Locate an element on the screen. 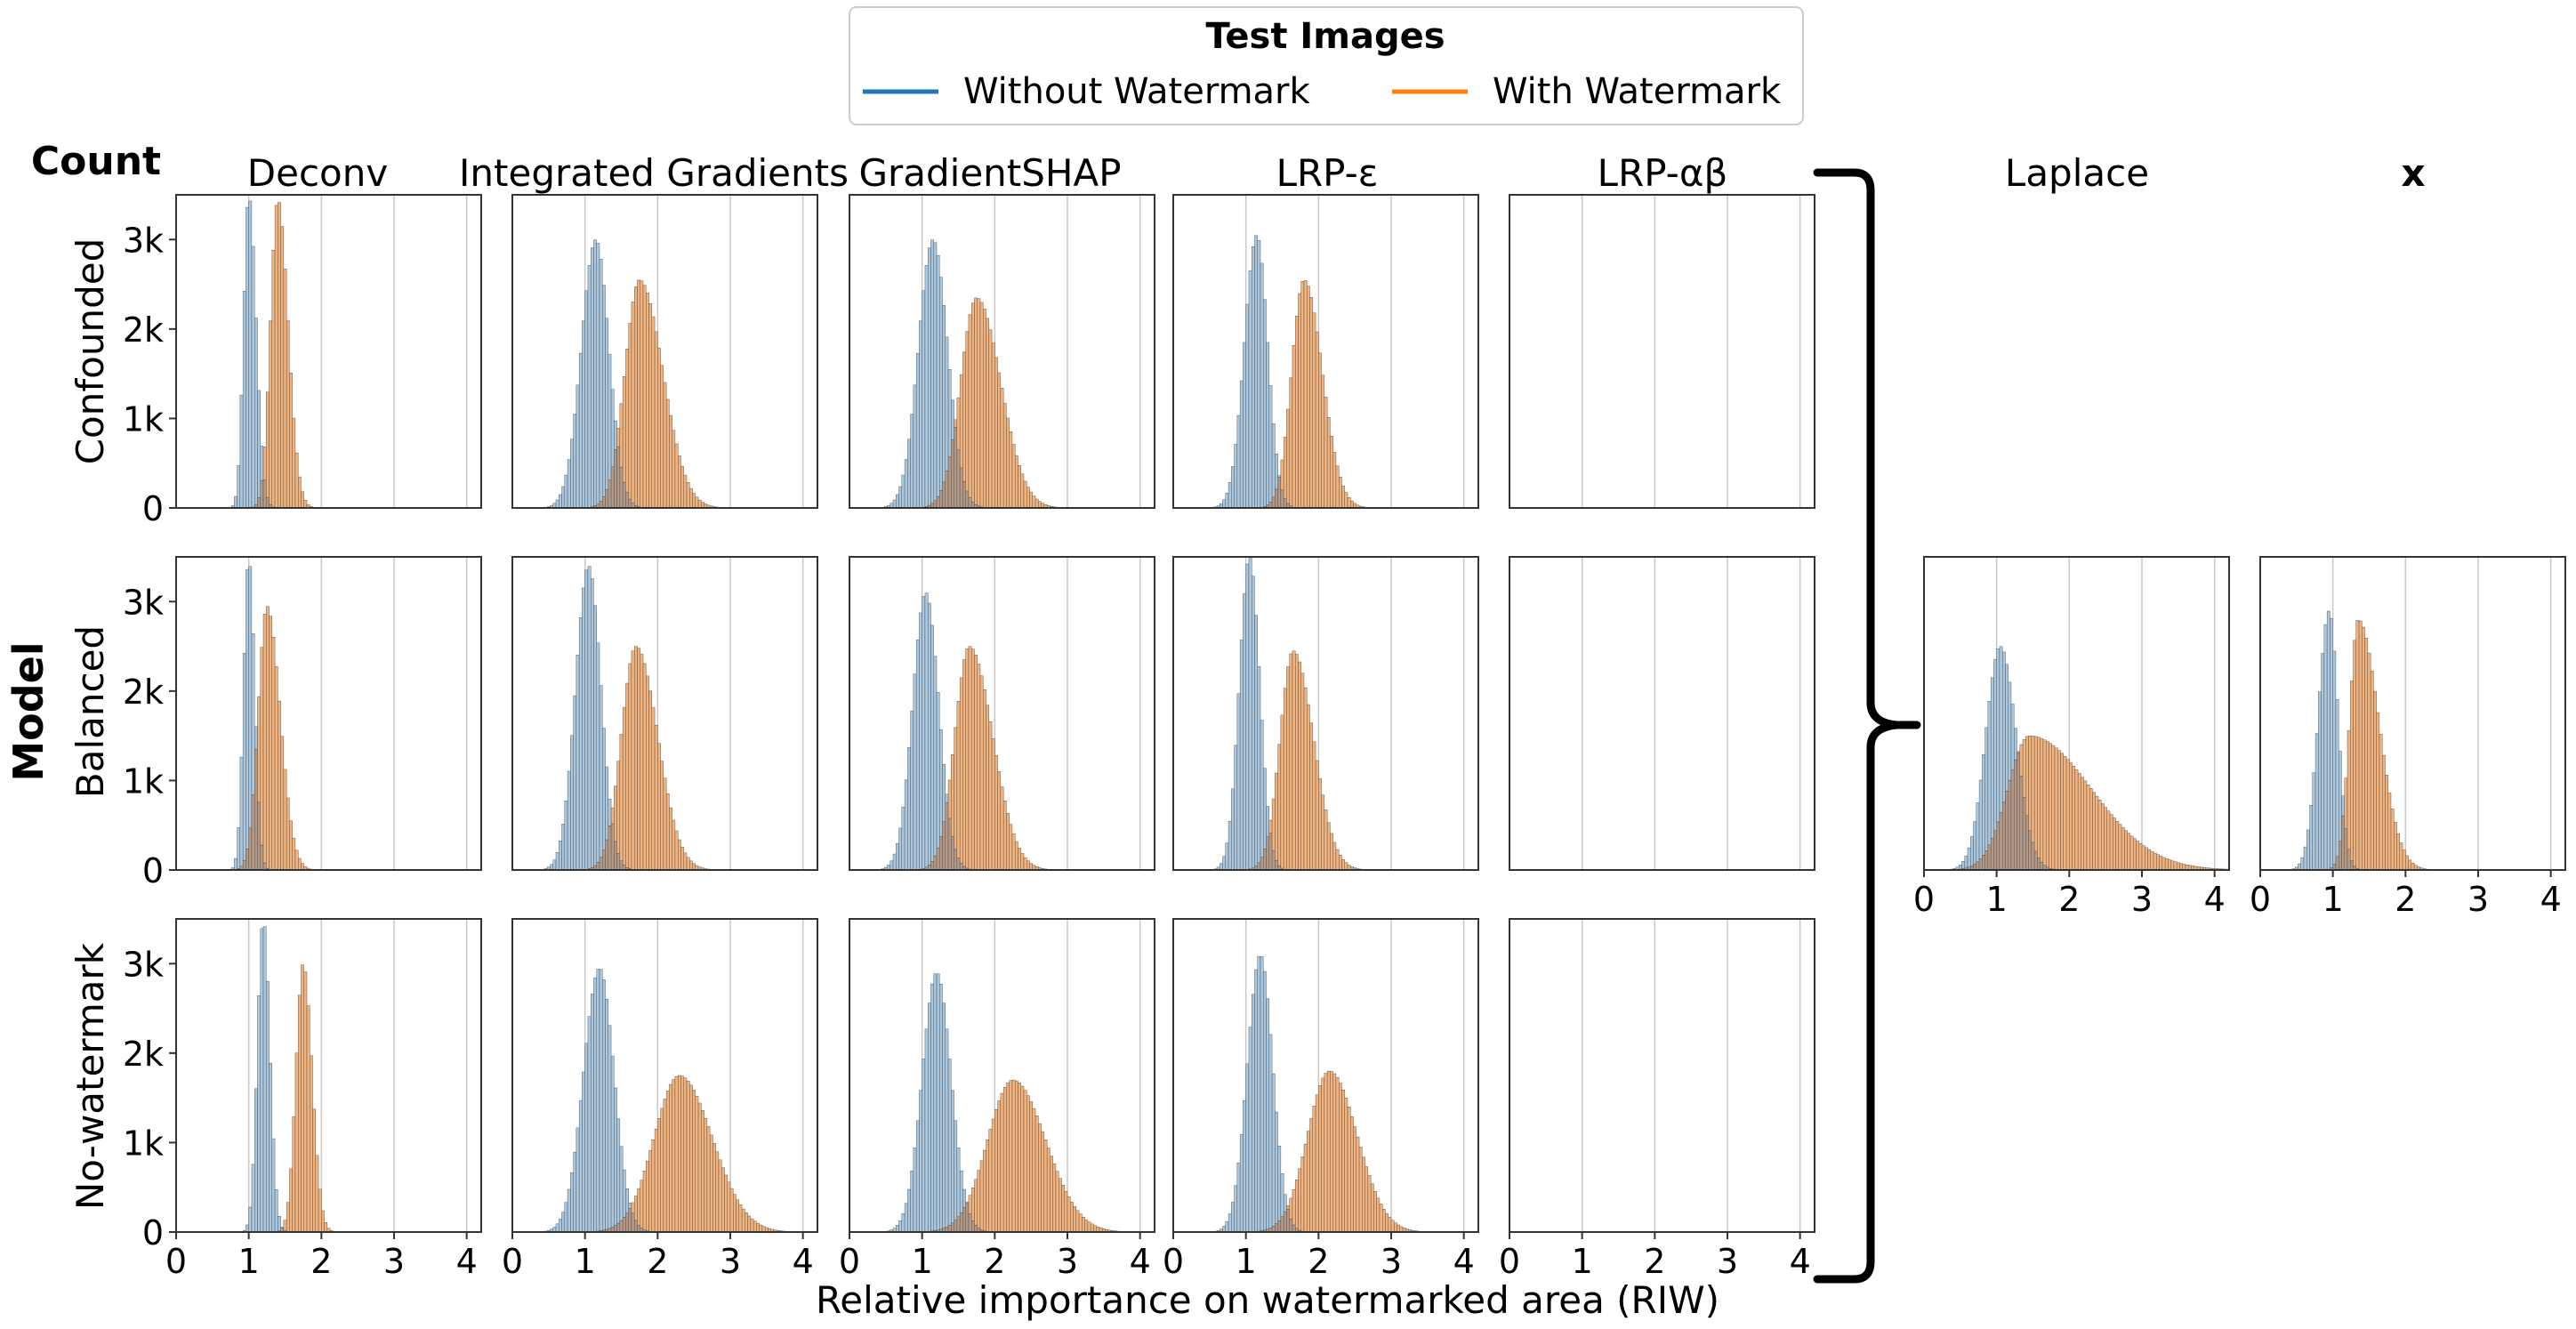 The width and height of the screenshot is (2576, 1329). panel-confounded-lrp is located at coordinates (1662, 351).